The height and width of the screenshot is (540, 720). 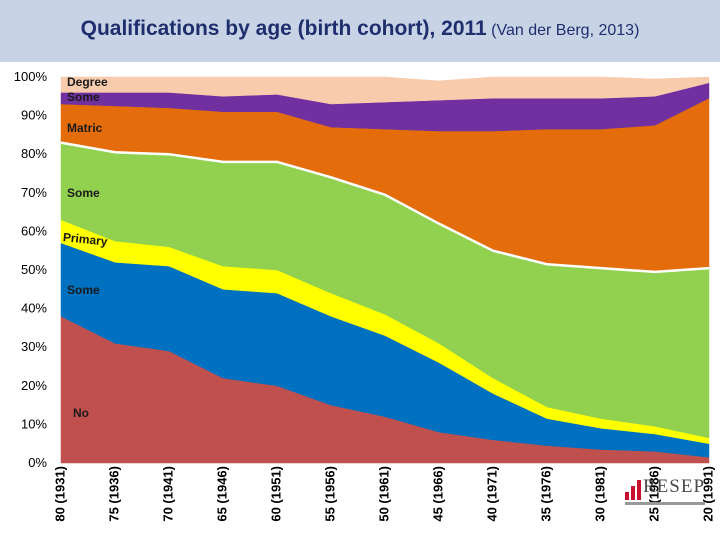 I want to click on y-tick-label: 40%, so click(x=34, y=308).